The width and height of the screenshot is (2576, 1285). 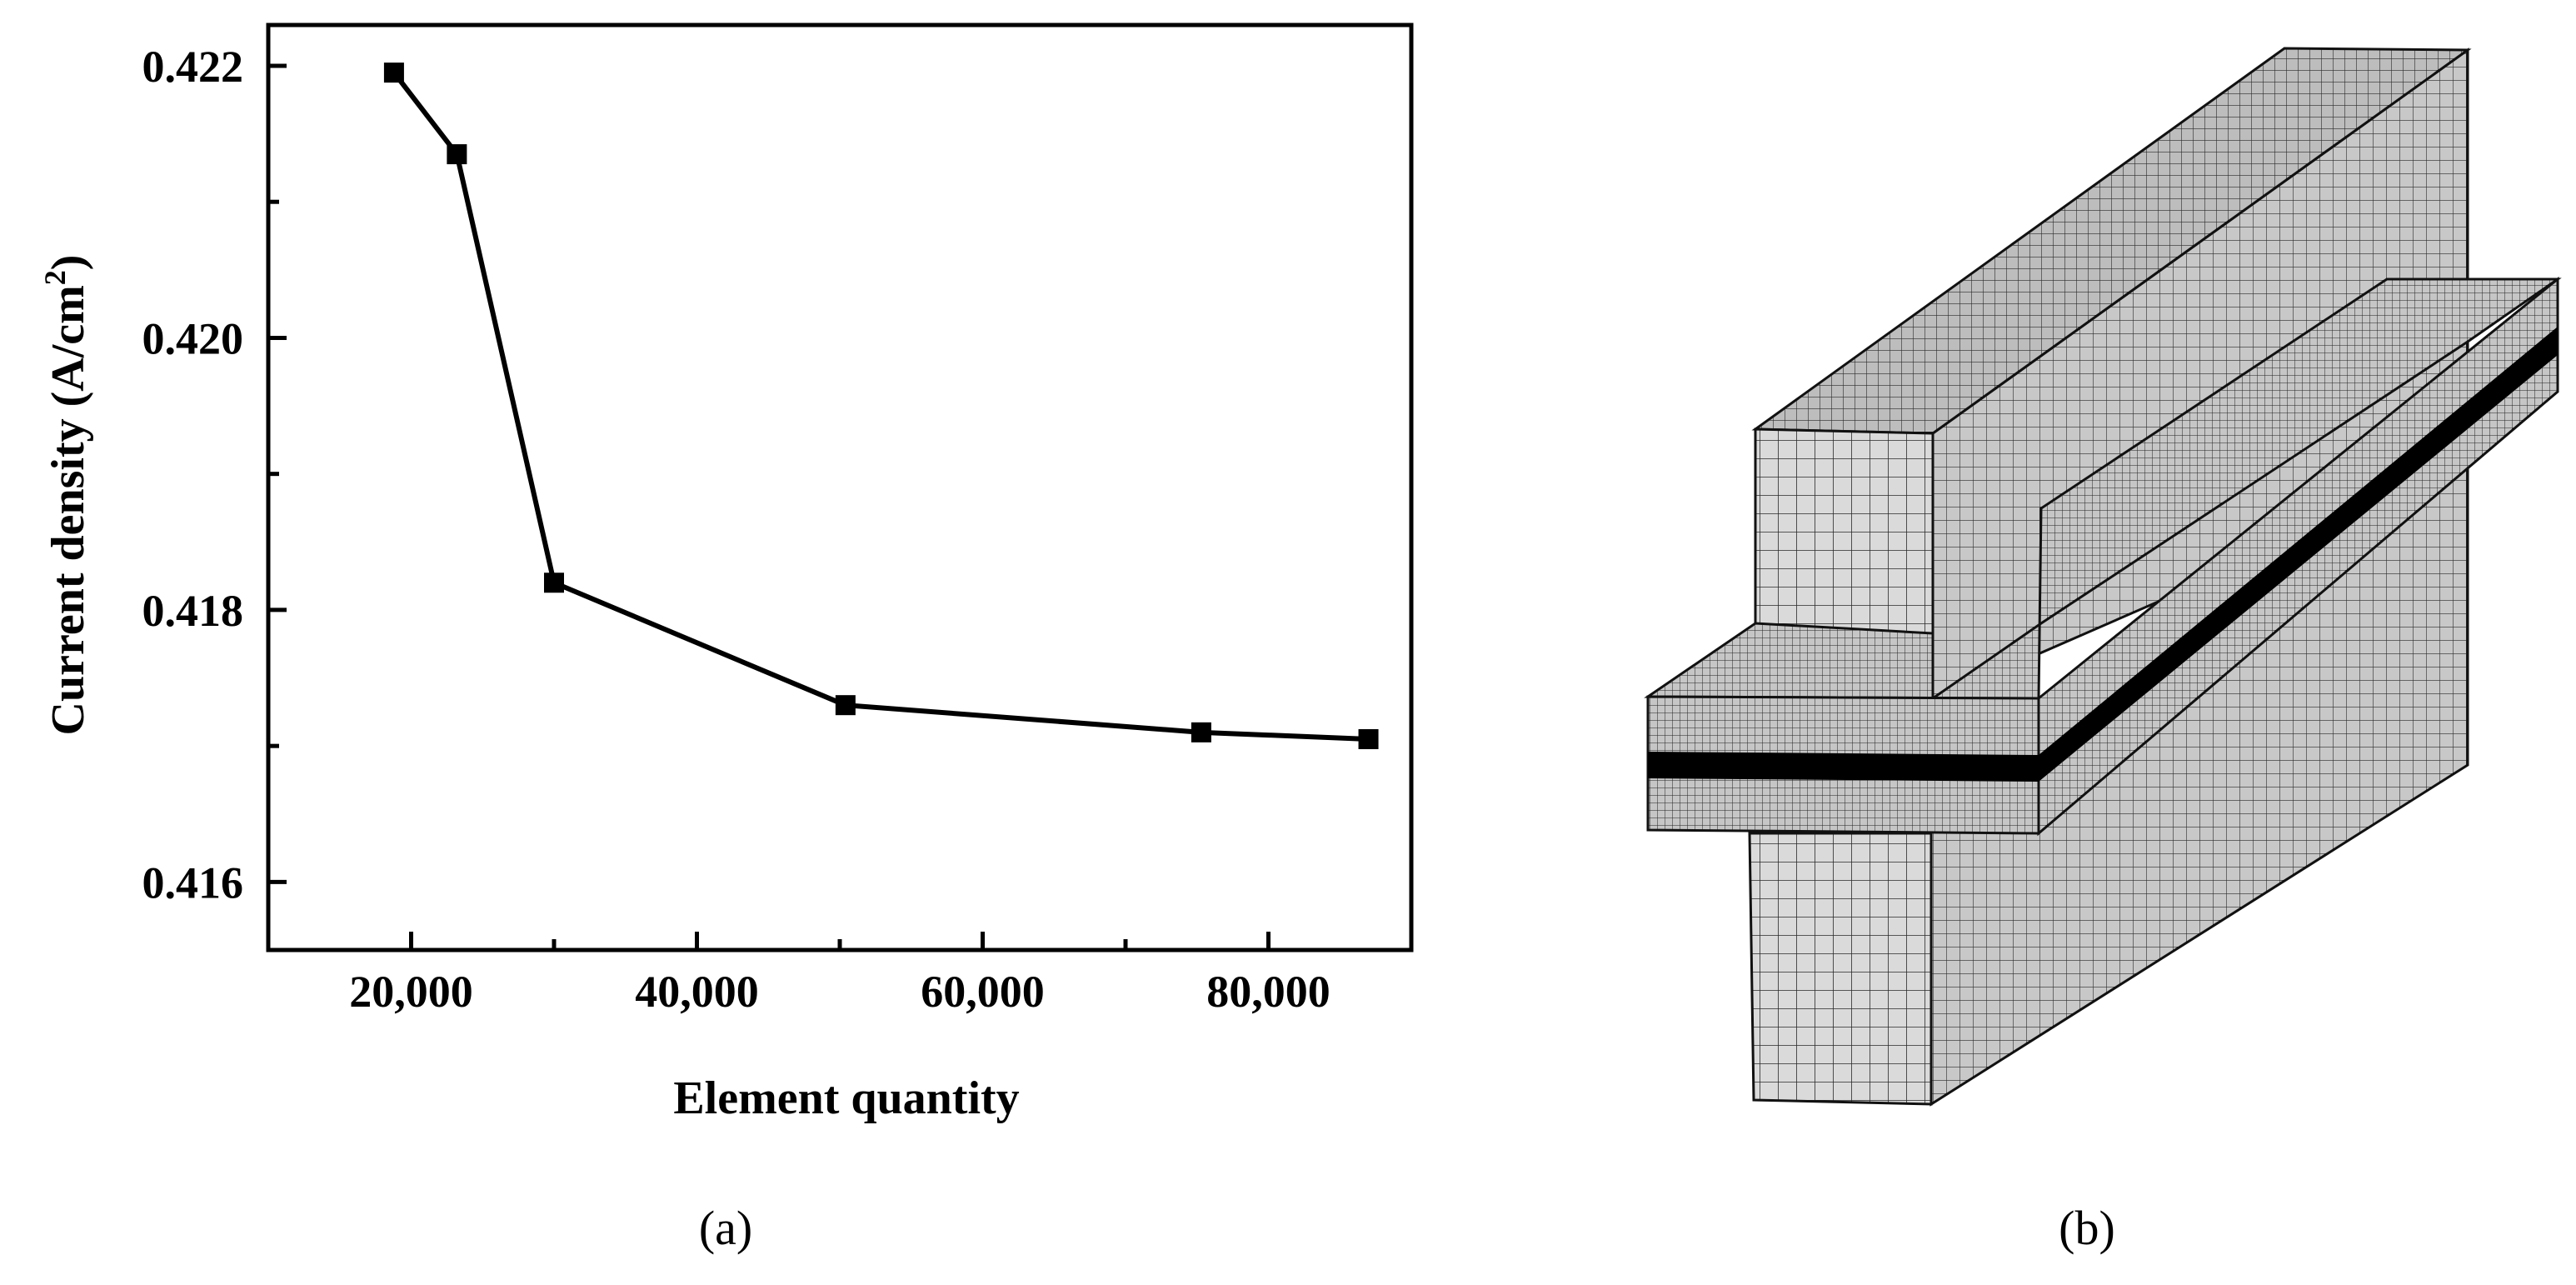 I want to click on svg-text: Current density (A/cm2), so click(x=66, y=496).